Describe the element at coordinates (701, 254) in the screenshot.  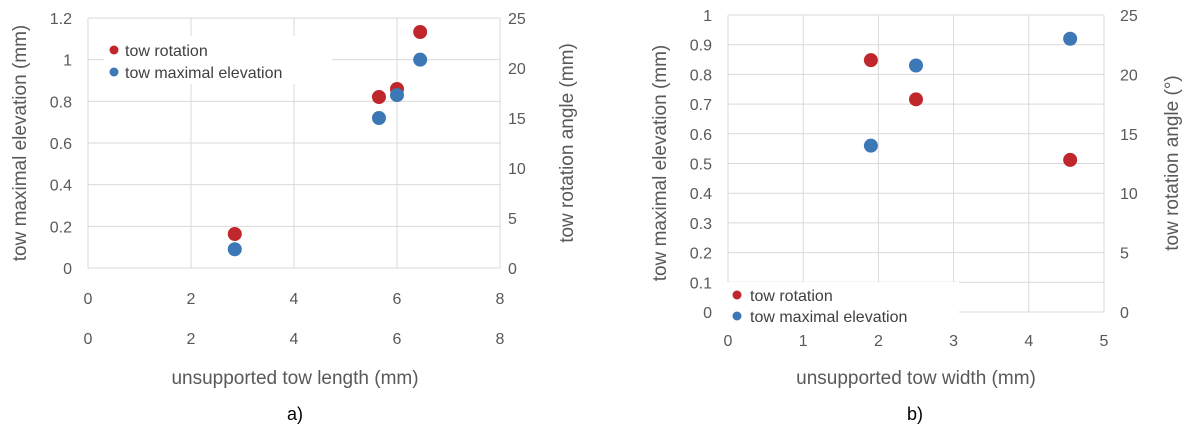
I see `chart-b-y-tick-label: 0.2` at that location.